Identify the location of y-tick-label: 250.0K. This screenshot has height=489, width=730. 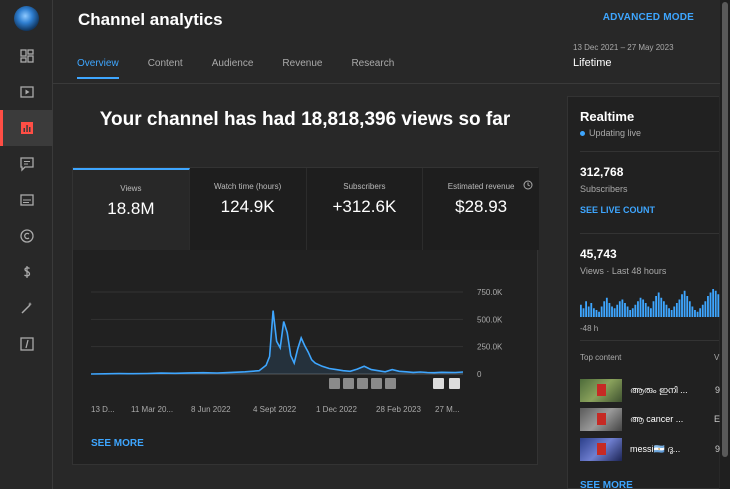
(490, 347).